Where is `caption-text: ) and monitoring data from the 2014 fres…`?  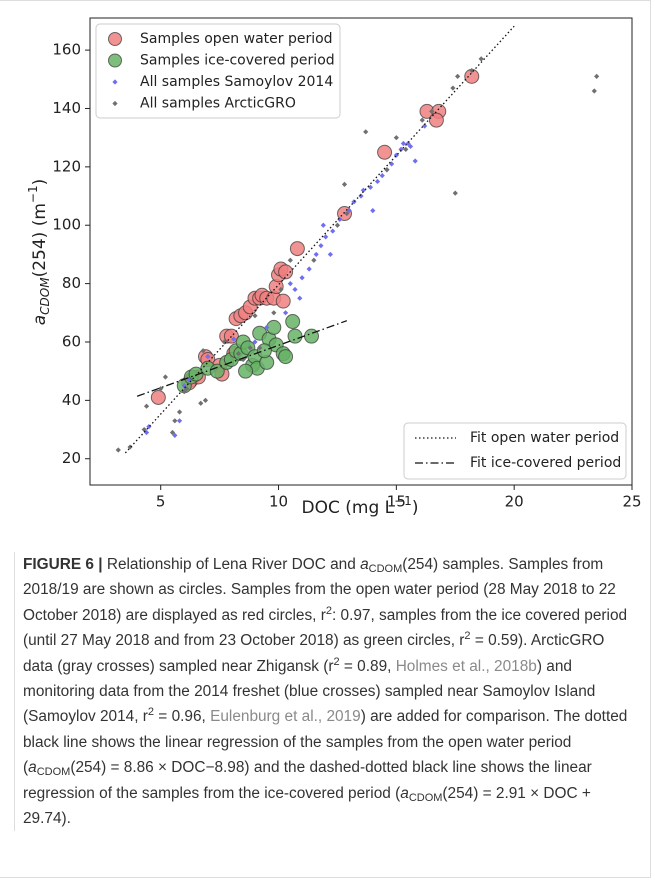
caption-text: ) and monitoring data from the 2014 fres… is located at coordinates (309, 691).